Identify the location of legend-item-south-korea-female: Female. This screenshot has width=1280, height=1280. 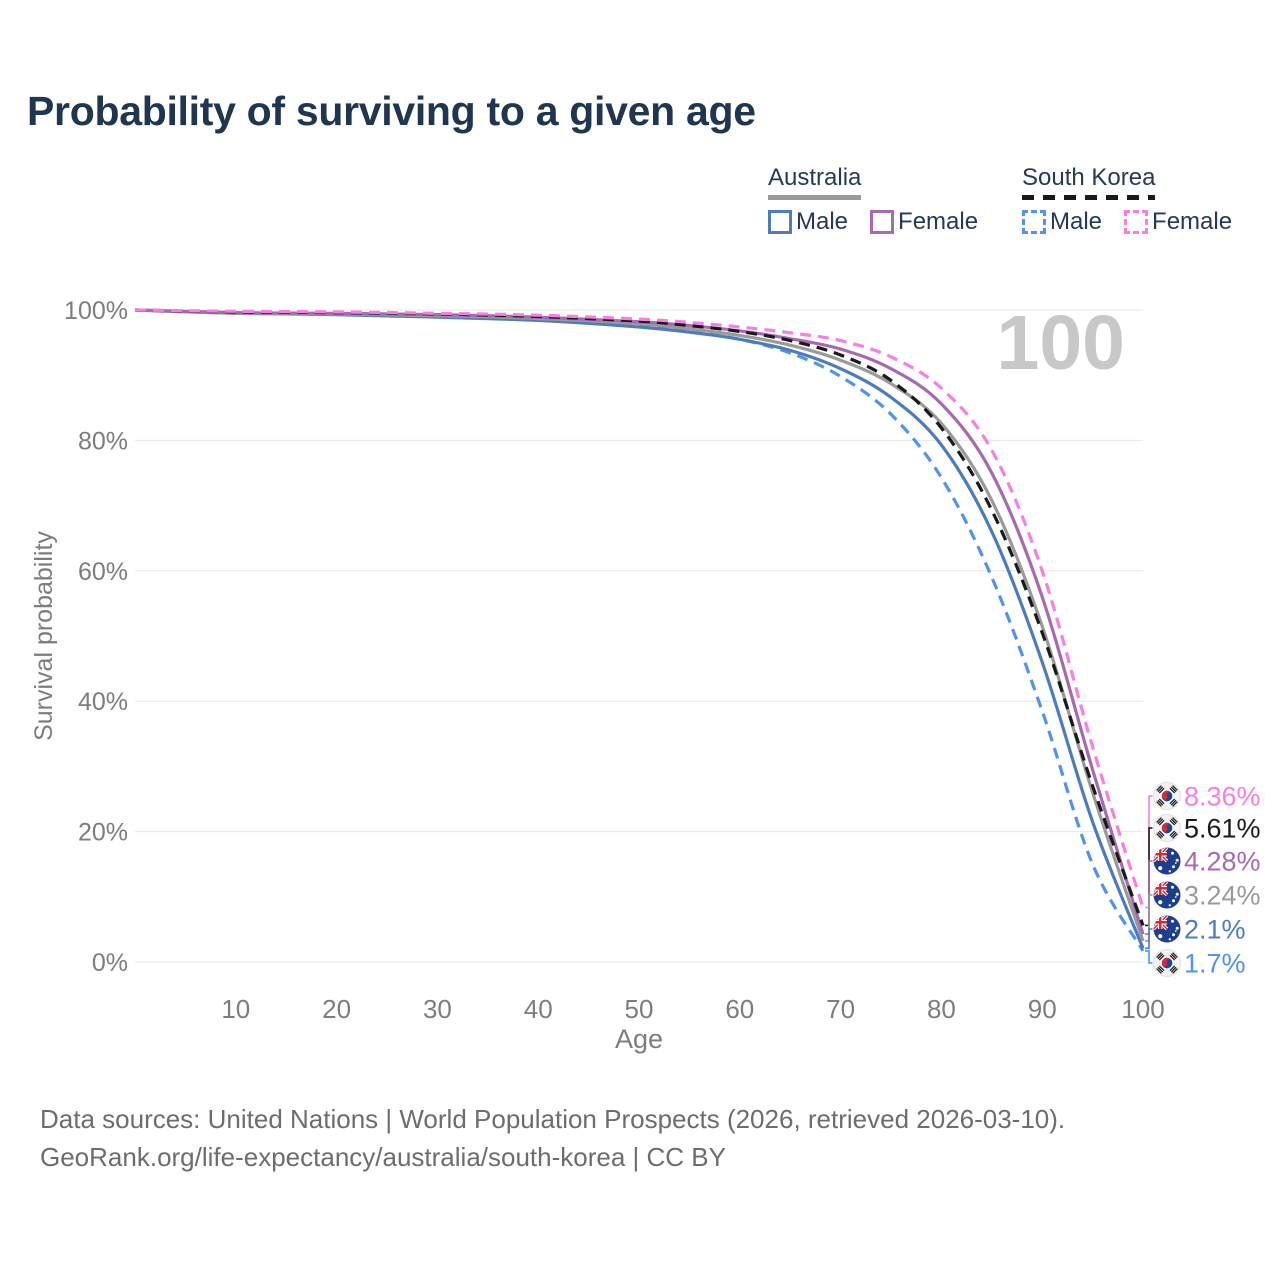
(1178, 222).